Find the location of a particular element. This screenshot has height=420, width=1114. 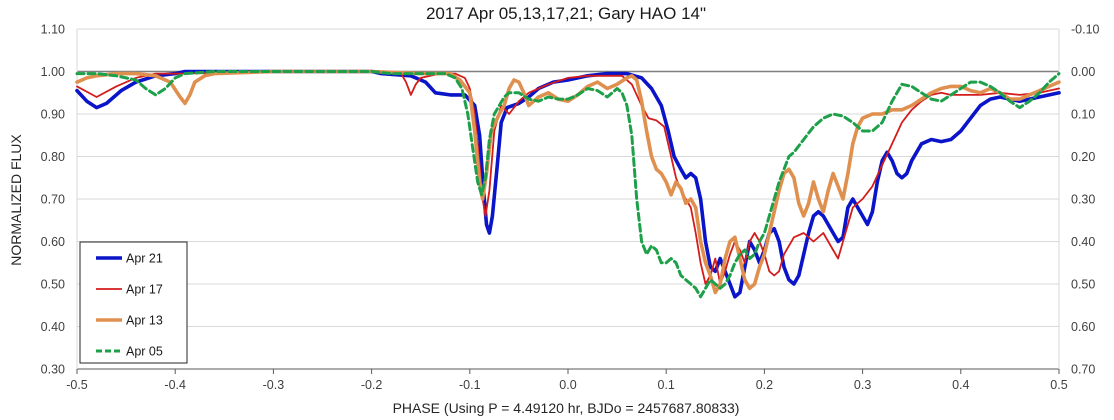

x-tick-label: 0.3 is located at coordinates (862, 385).